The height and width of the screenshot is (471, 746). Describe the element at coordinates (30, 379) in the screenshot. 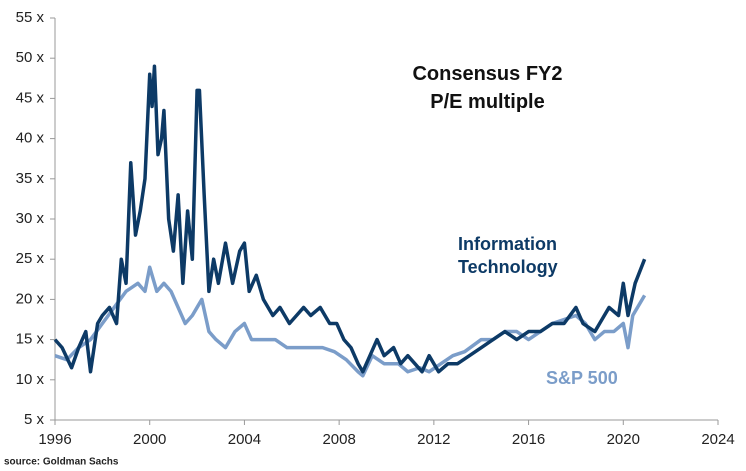

I see `y-tick-label: 10 x` at that location.